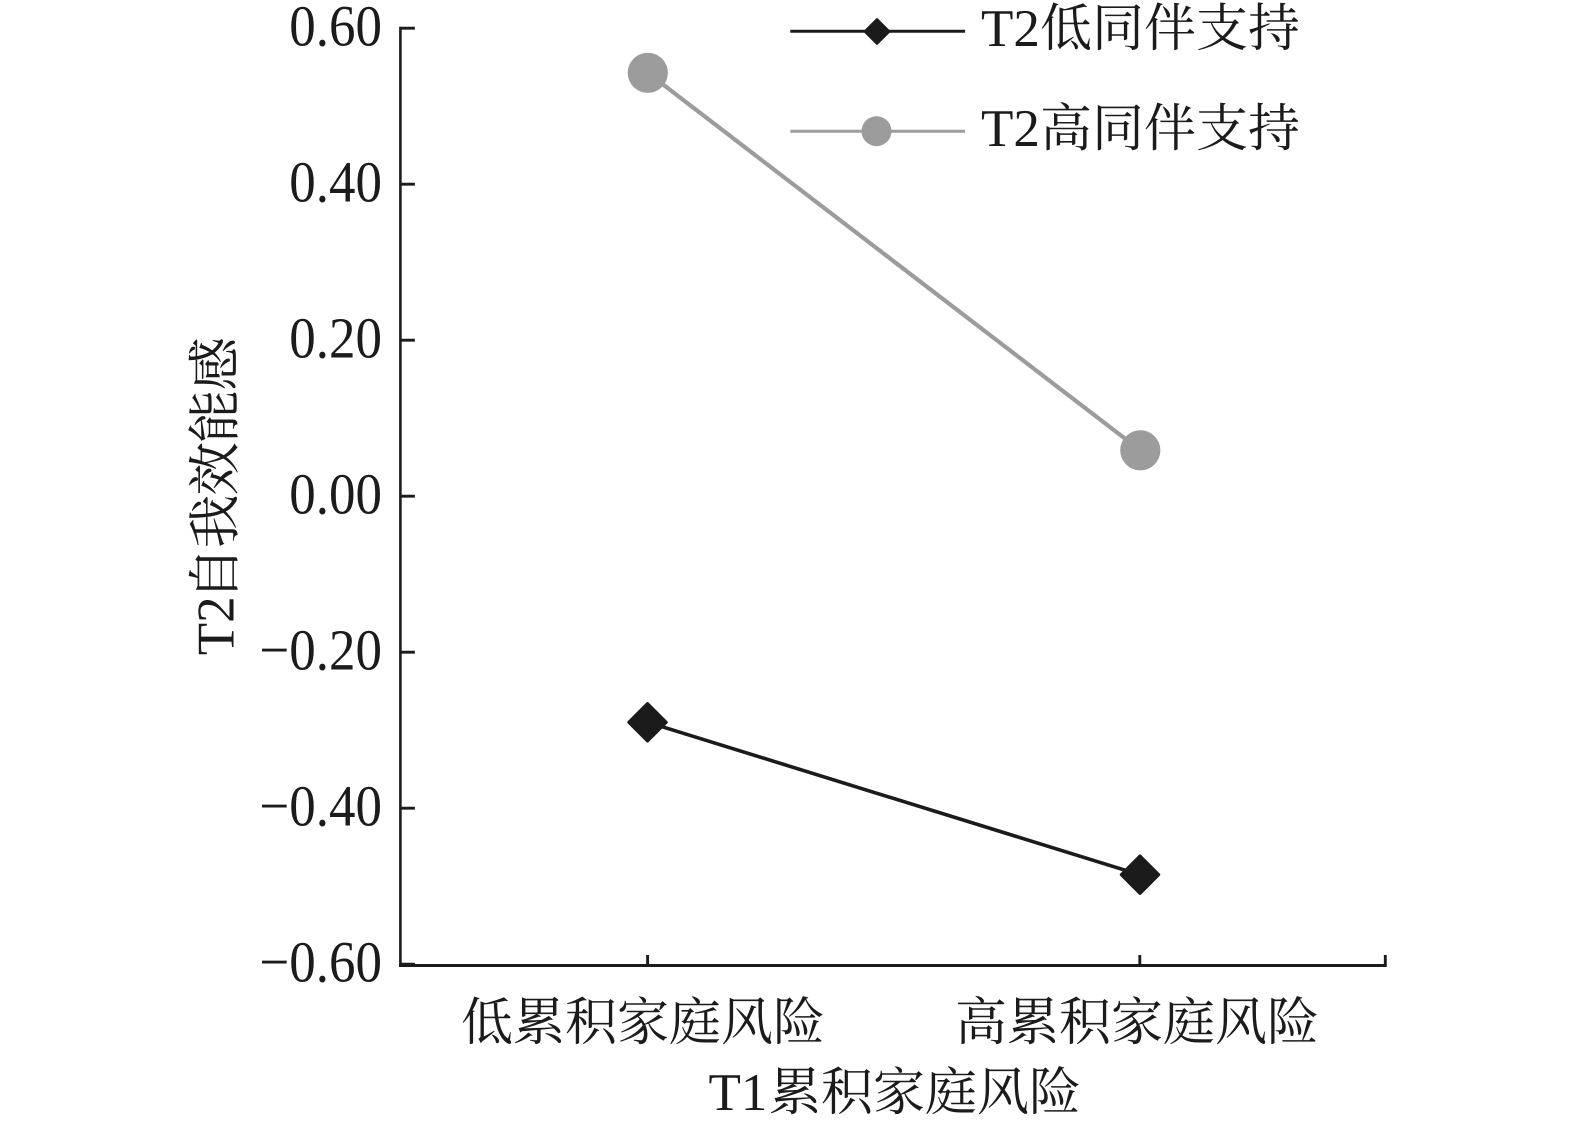 This screenshot has width=1575, height=1126. I want to click on svg-text: T1, so click(738, 1093).